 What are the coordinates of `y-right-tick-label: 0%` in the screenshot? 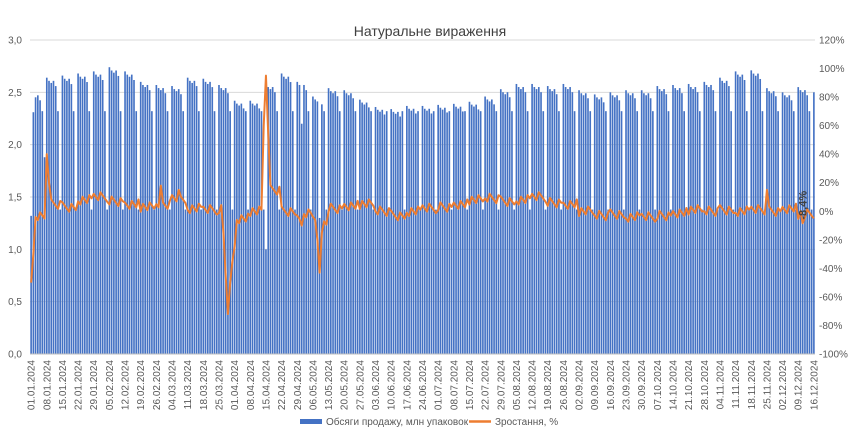 It's located at (826, 212).